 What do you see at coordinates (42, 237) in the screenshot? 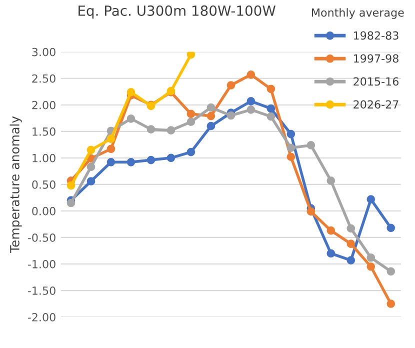
I see `y-tick-label: -0.50` at bounding box center [42, 237].